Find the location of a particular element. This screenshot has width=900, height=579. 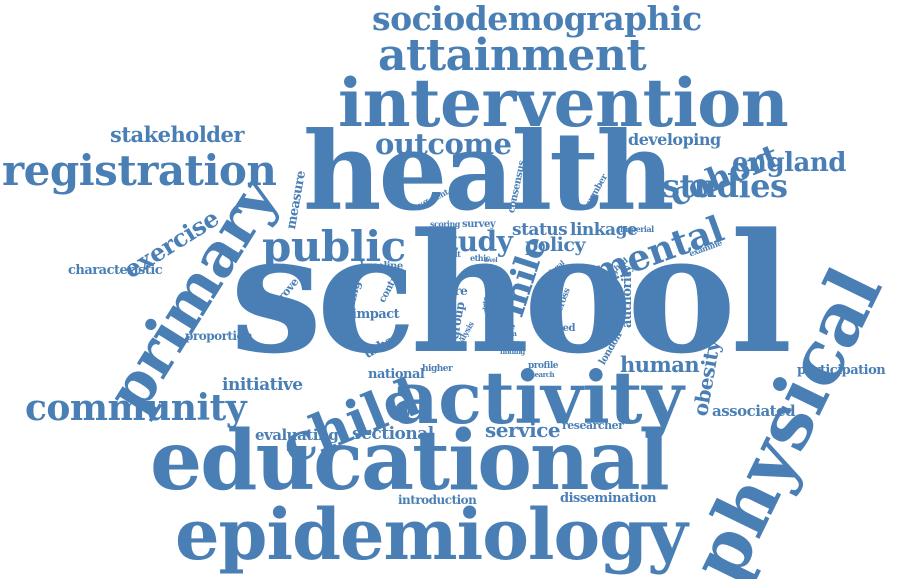

word-developing: developing is located at coordinates (674, 139).